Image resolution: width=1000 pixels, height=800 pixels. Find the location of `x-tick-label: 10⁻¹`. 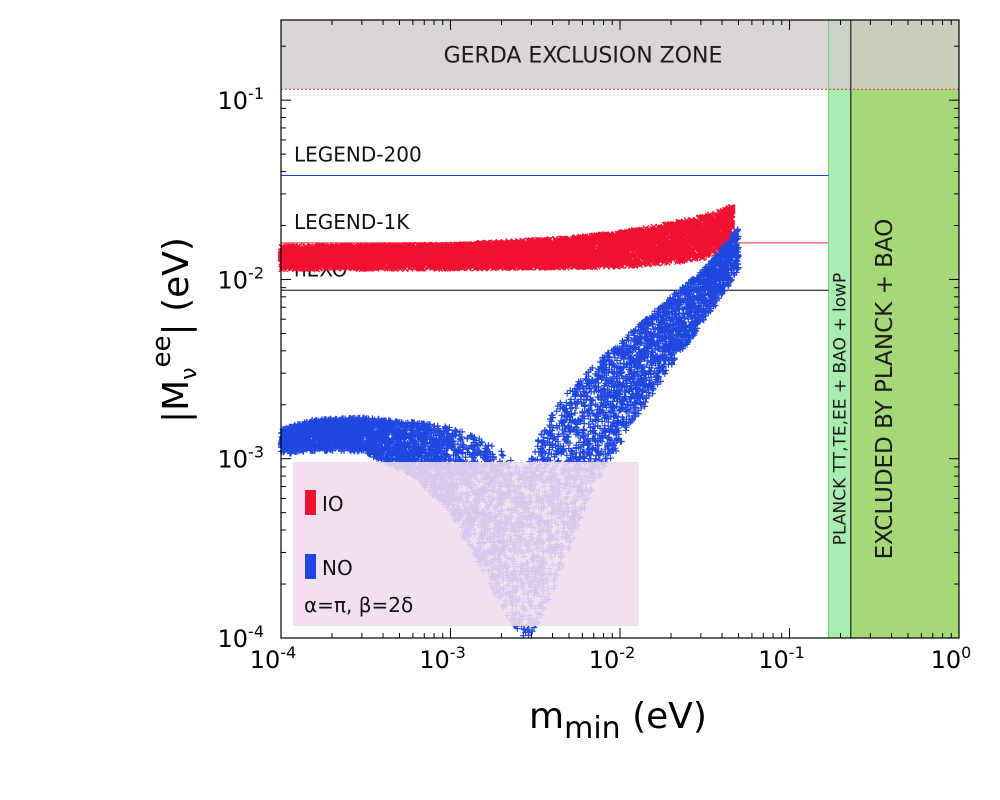

x-tick-label: 10⁻¹ is located at coordinates (781, 658).